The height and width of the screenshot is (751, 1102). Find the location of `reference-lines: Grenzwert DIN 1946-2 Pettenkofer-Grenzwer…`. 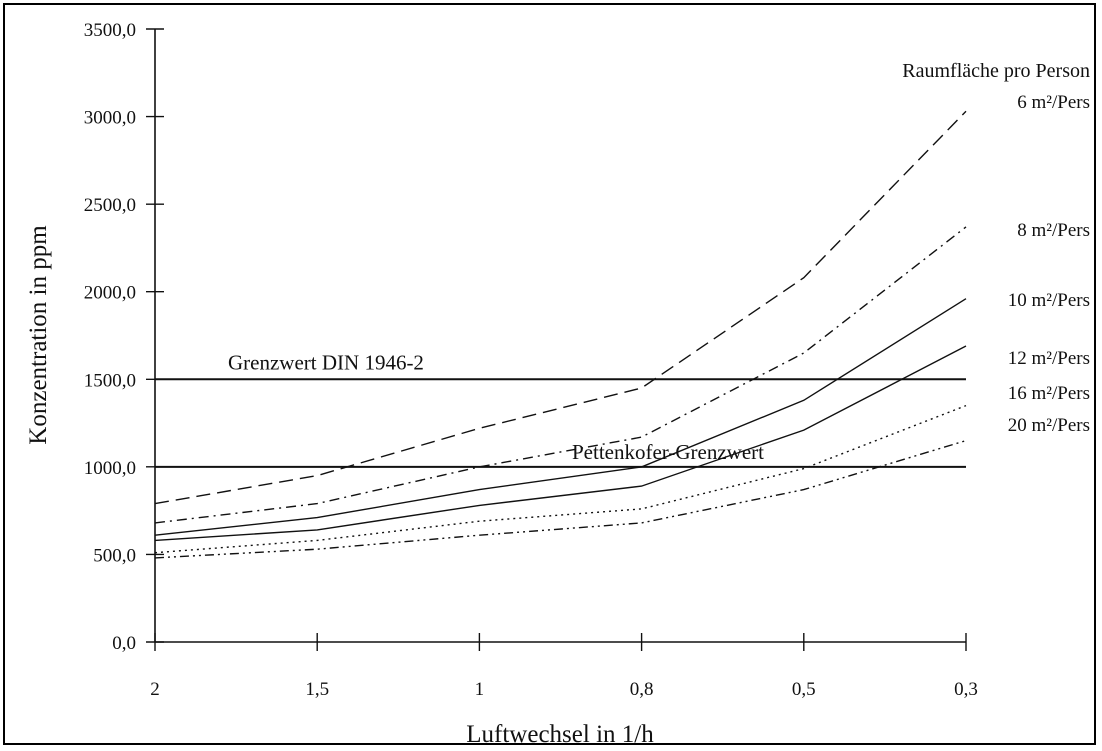

reference-lines: Grenzwert DIN 1946-2 Pettenkofer-Grenzwer… is located at coordinates (560, 409).